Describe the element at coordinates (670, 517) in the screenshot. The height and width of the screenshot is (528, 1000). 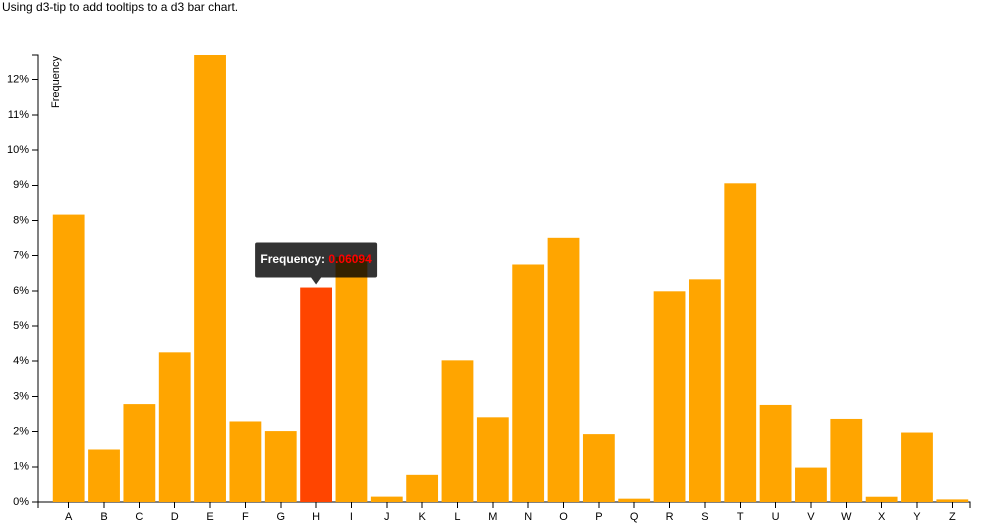
I see `x-tick-label: R` at that location.